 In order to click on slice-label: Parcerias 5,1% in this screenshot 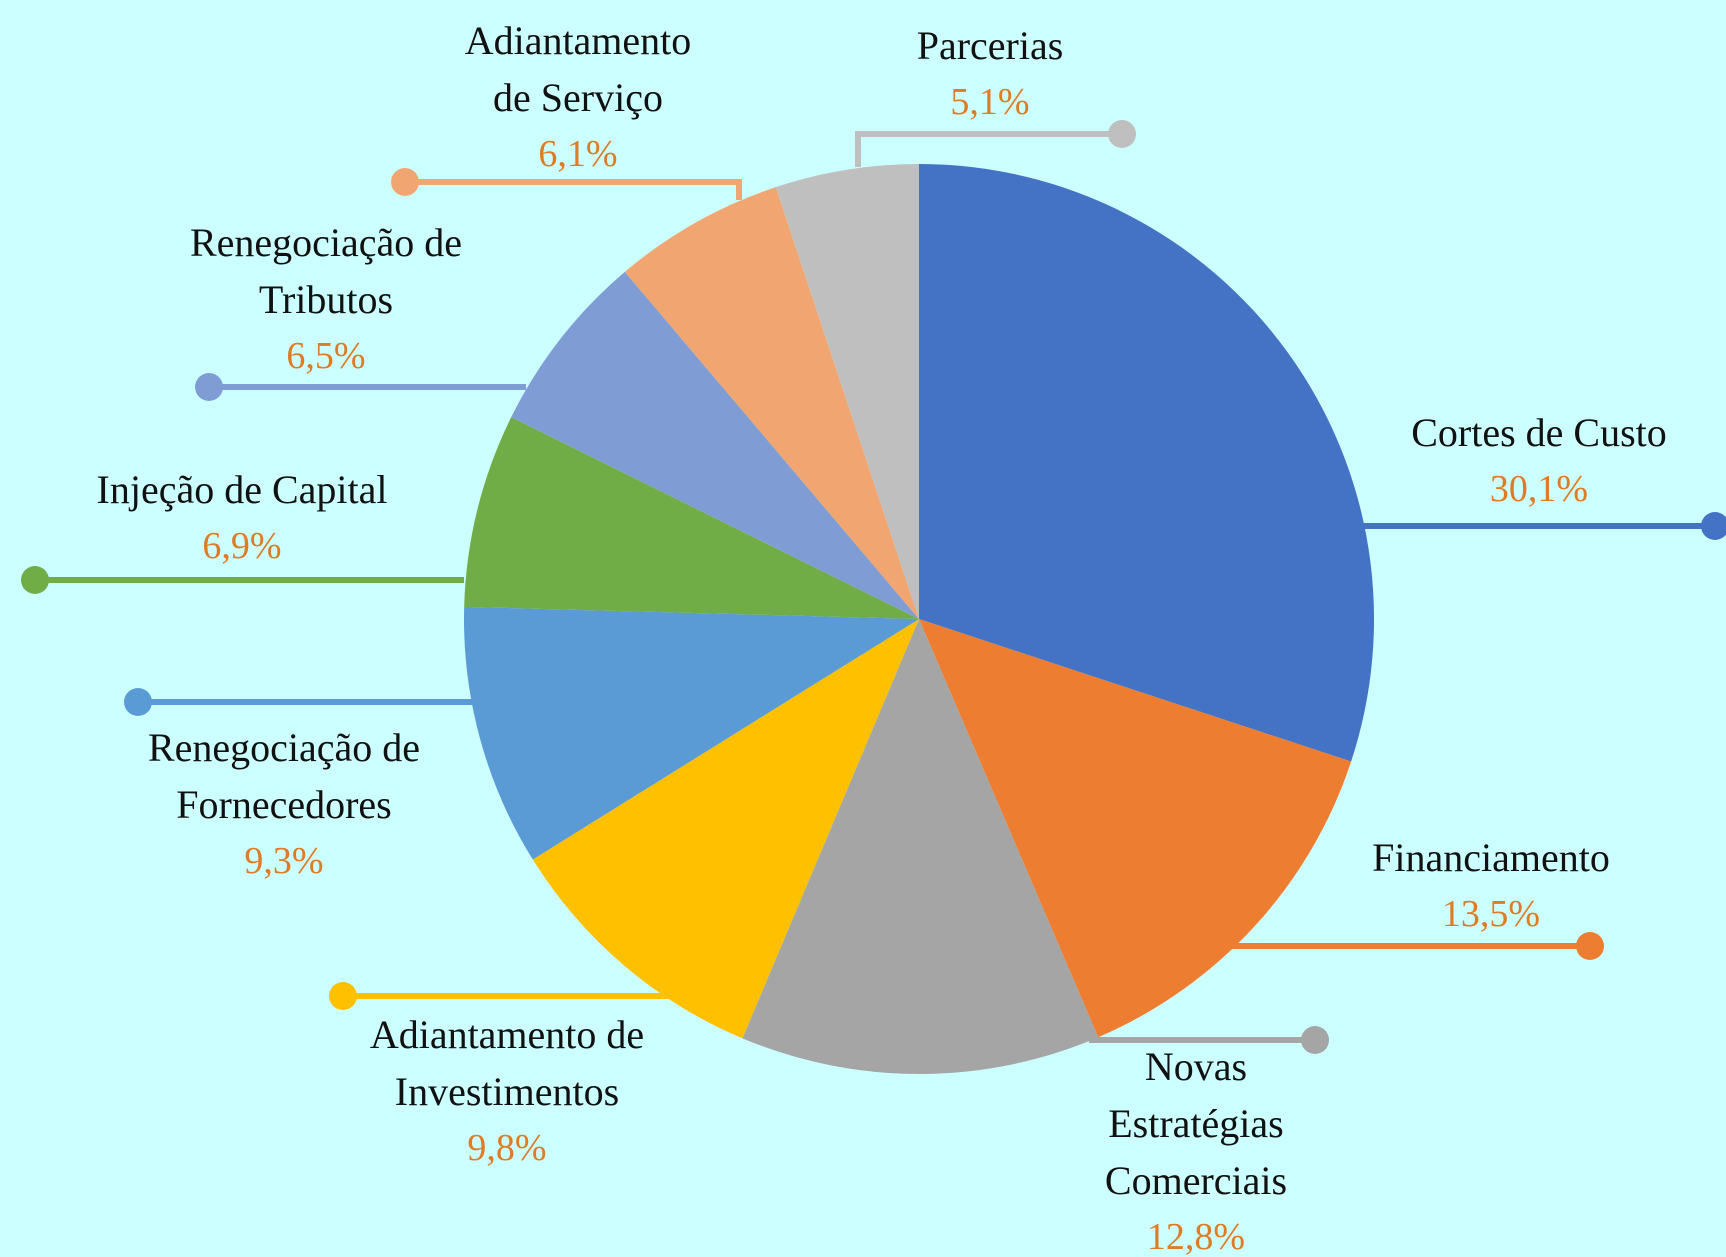, I will do `click(990, 74)`.